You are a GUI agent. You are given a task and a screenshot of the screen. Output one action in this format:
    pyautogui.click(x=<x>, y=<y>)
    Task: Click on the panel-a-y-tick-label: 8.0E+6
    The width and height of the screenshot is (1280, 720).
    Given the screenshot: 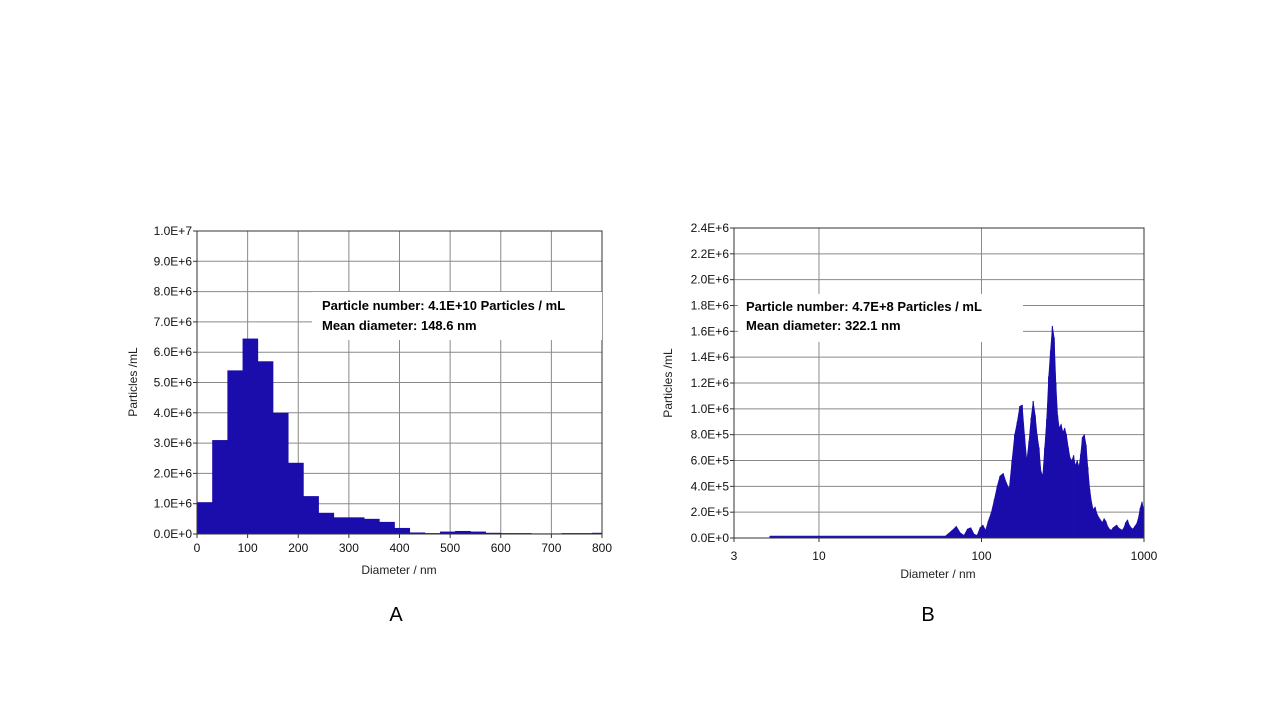 What is the action you would take?
    pyautogui.click(x=173, y=292)
    